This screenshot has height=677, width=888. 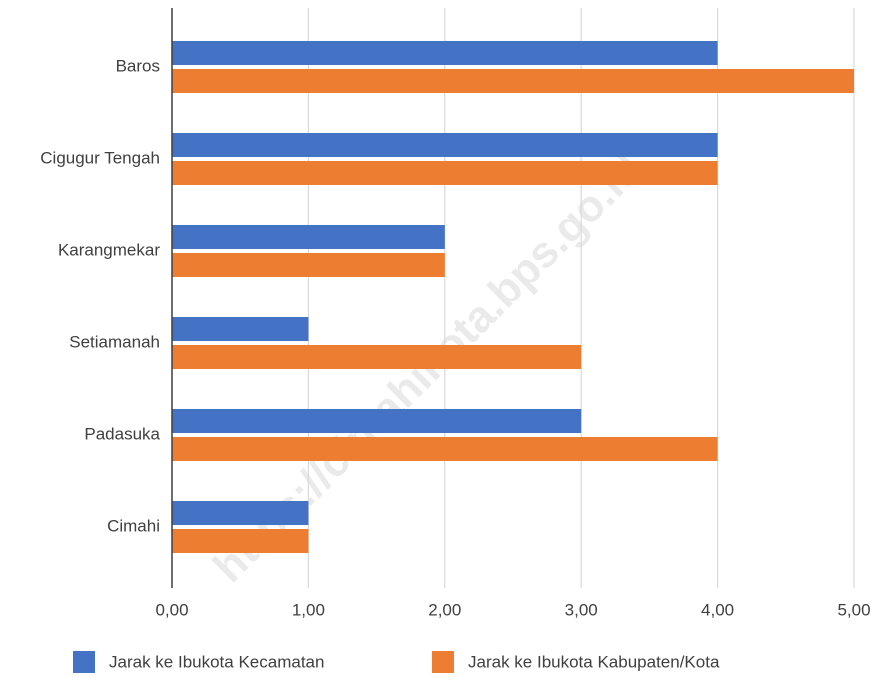 What do you see at coordinates (171, 609) in the screenshot?
I see `x-tick-label: 0,00` at bounding box center [171, 609].